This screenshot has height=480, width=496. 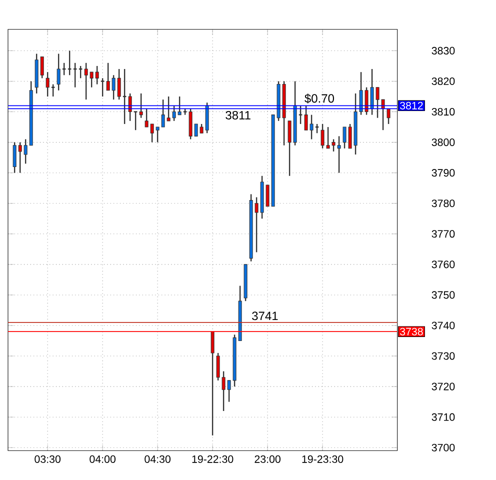 What do you see at coordinates (319, 99) in the screenshot?
I see `annotation: $0.70` at bounding box center [319, 99].